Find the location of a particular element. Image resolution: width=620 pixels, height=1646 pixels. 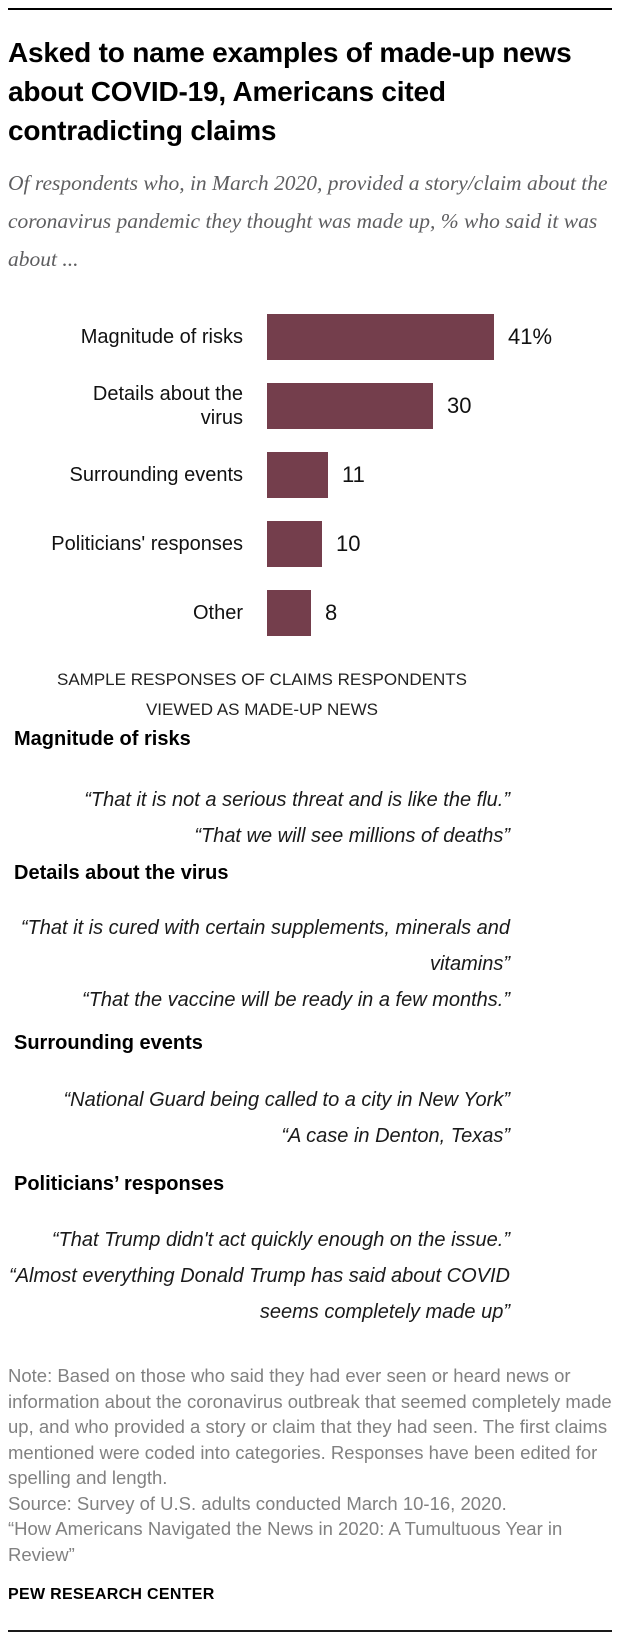

sample-section-heading: Magnitude of risks is located at coordinates (102, 739).